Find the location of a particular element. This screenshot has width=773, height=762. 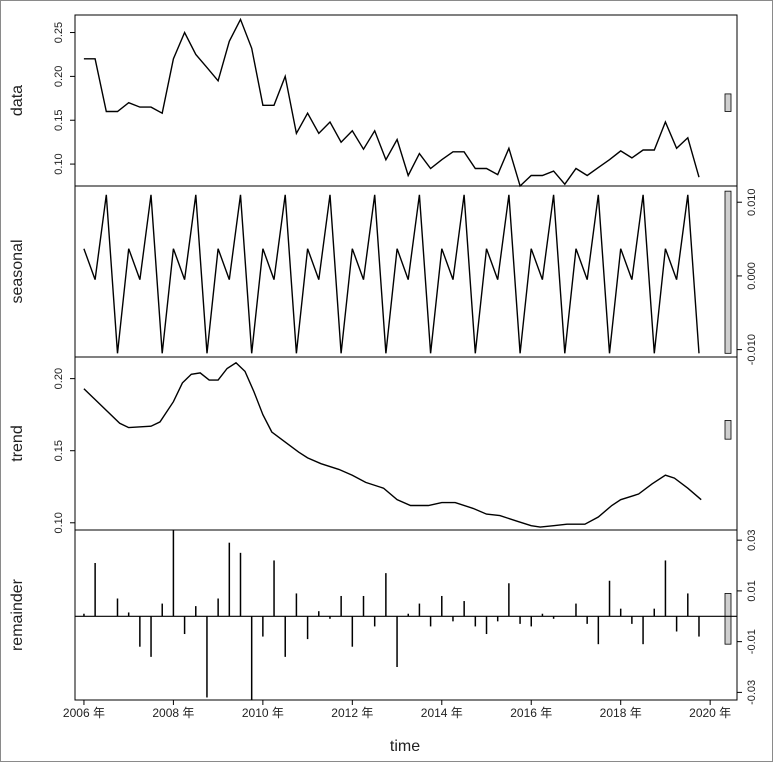

x-axis-label: time is located at coordinates (405, 746).